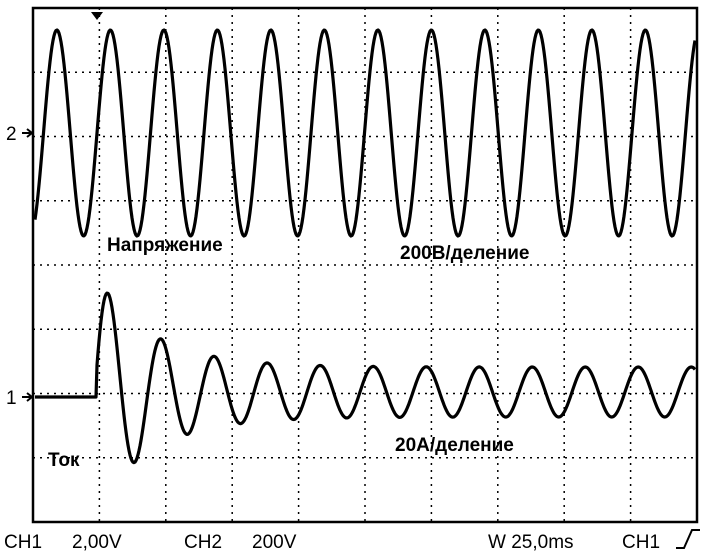 This screenshot has height=556, width=714. I want to click on timebase: W 25,0ms, so click(531, 542).